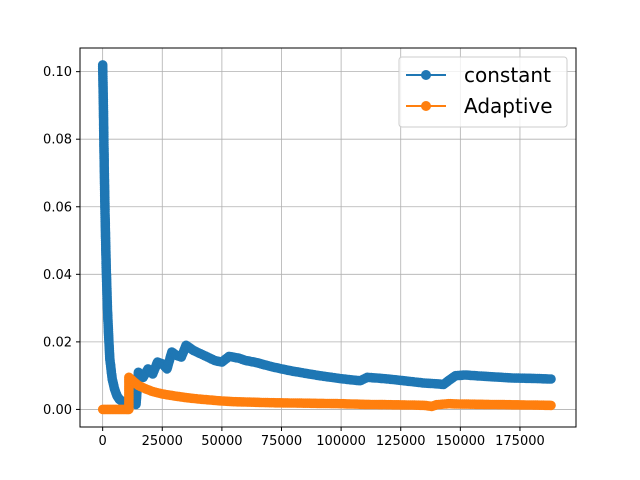 Image resolution: width=640 pixels, height=480 pixels. What do you see at coordinates (551, 379) in the screenshot?
I see `data-point-constant` at bounding box center [551, 379].